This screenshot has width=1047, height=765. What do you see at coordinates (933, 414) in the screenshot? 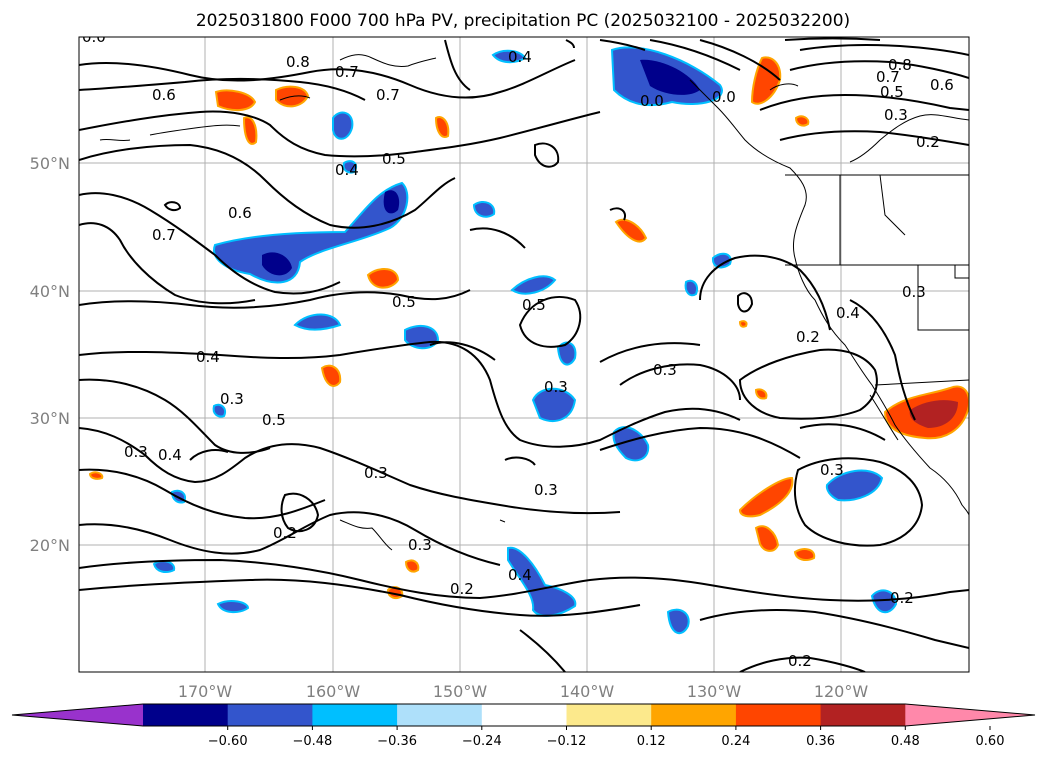
I see `precip-positive-core` at bounding box center [933, 414].